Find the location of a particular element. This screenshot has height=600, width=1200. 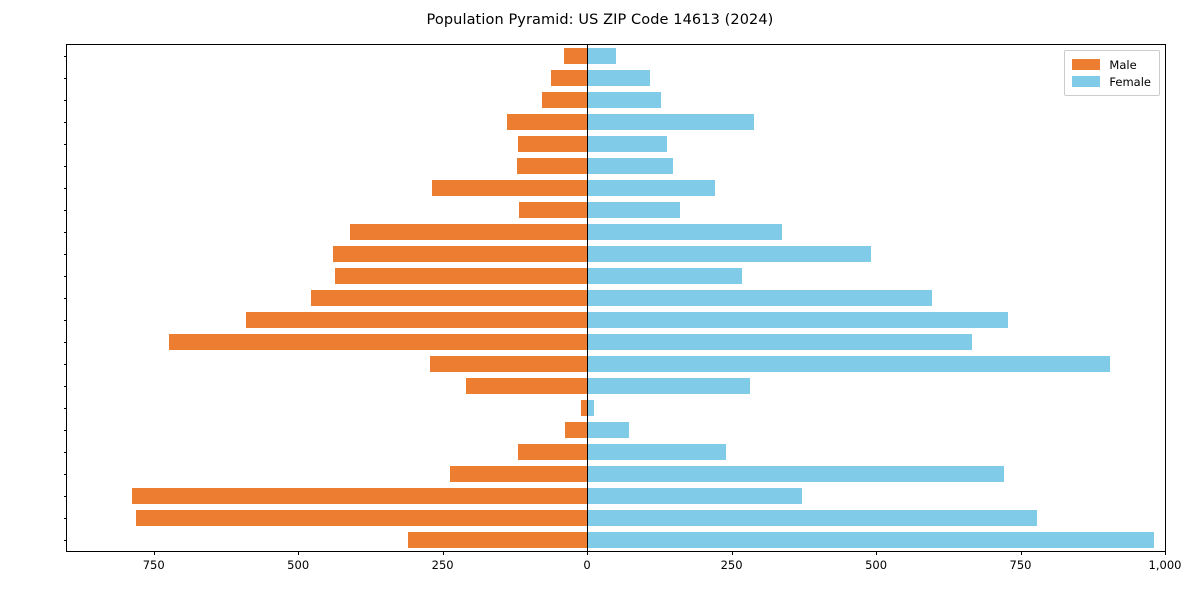

zero-axis-line is located at coordinates (588, 298).